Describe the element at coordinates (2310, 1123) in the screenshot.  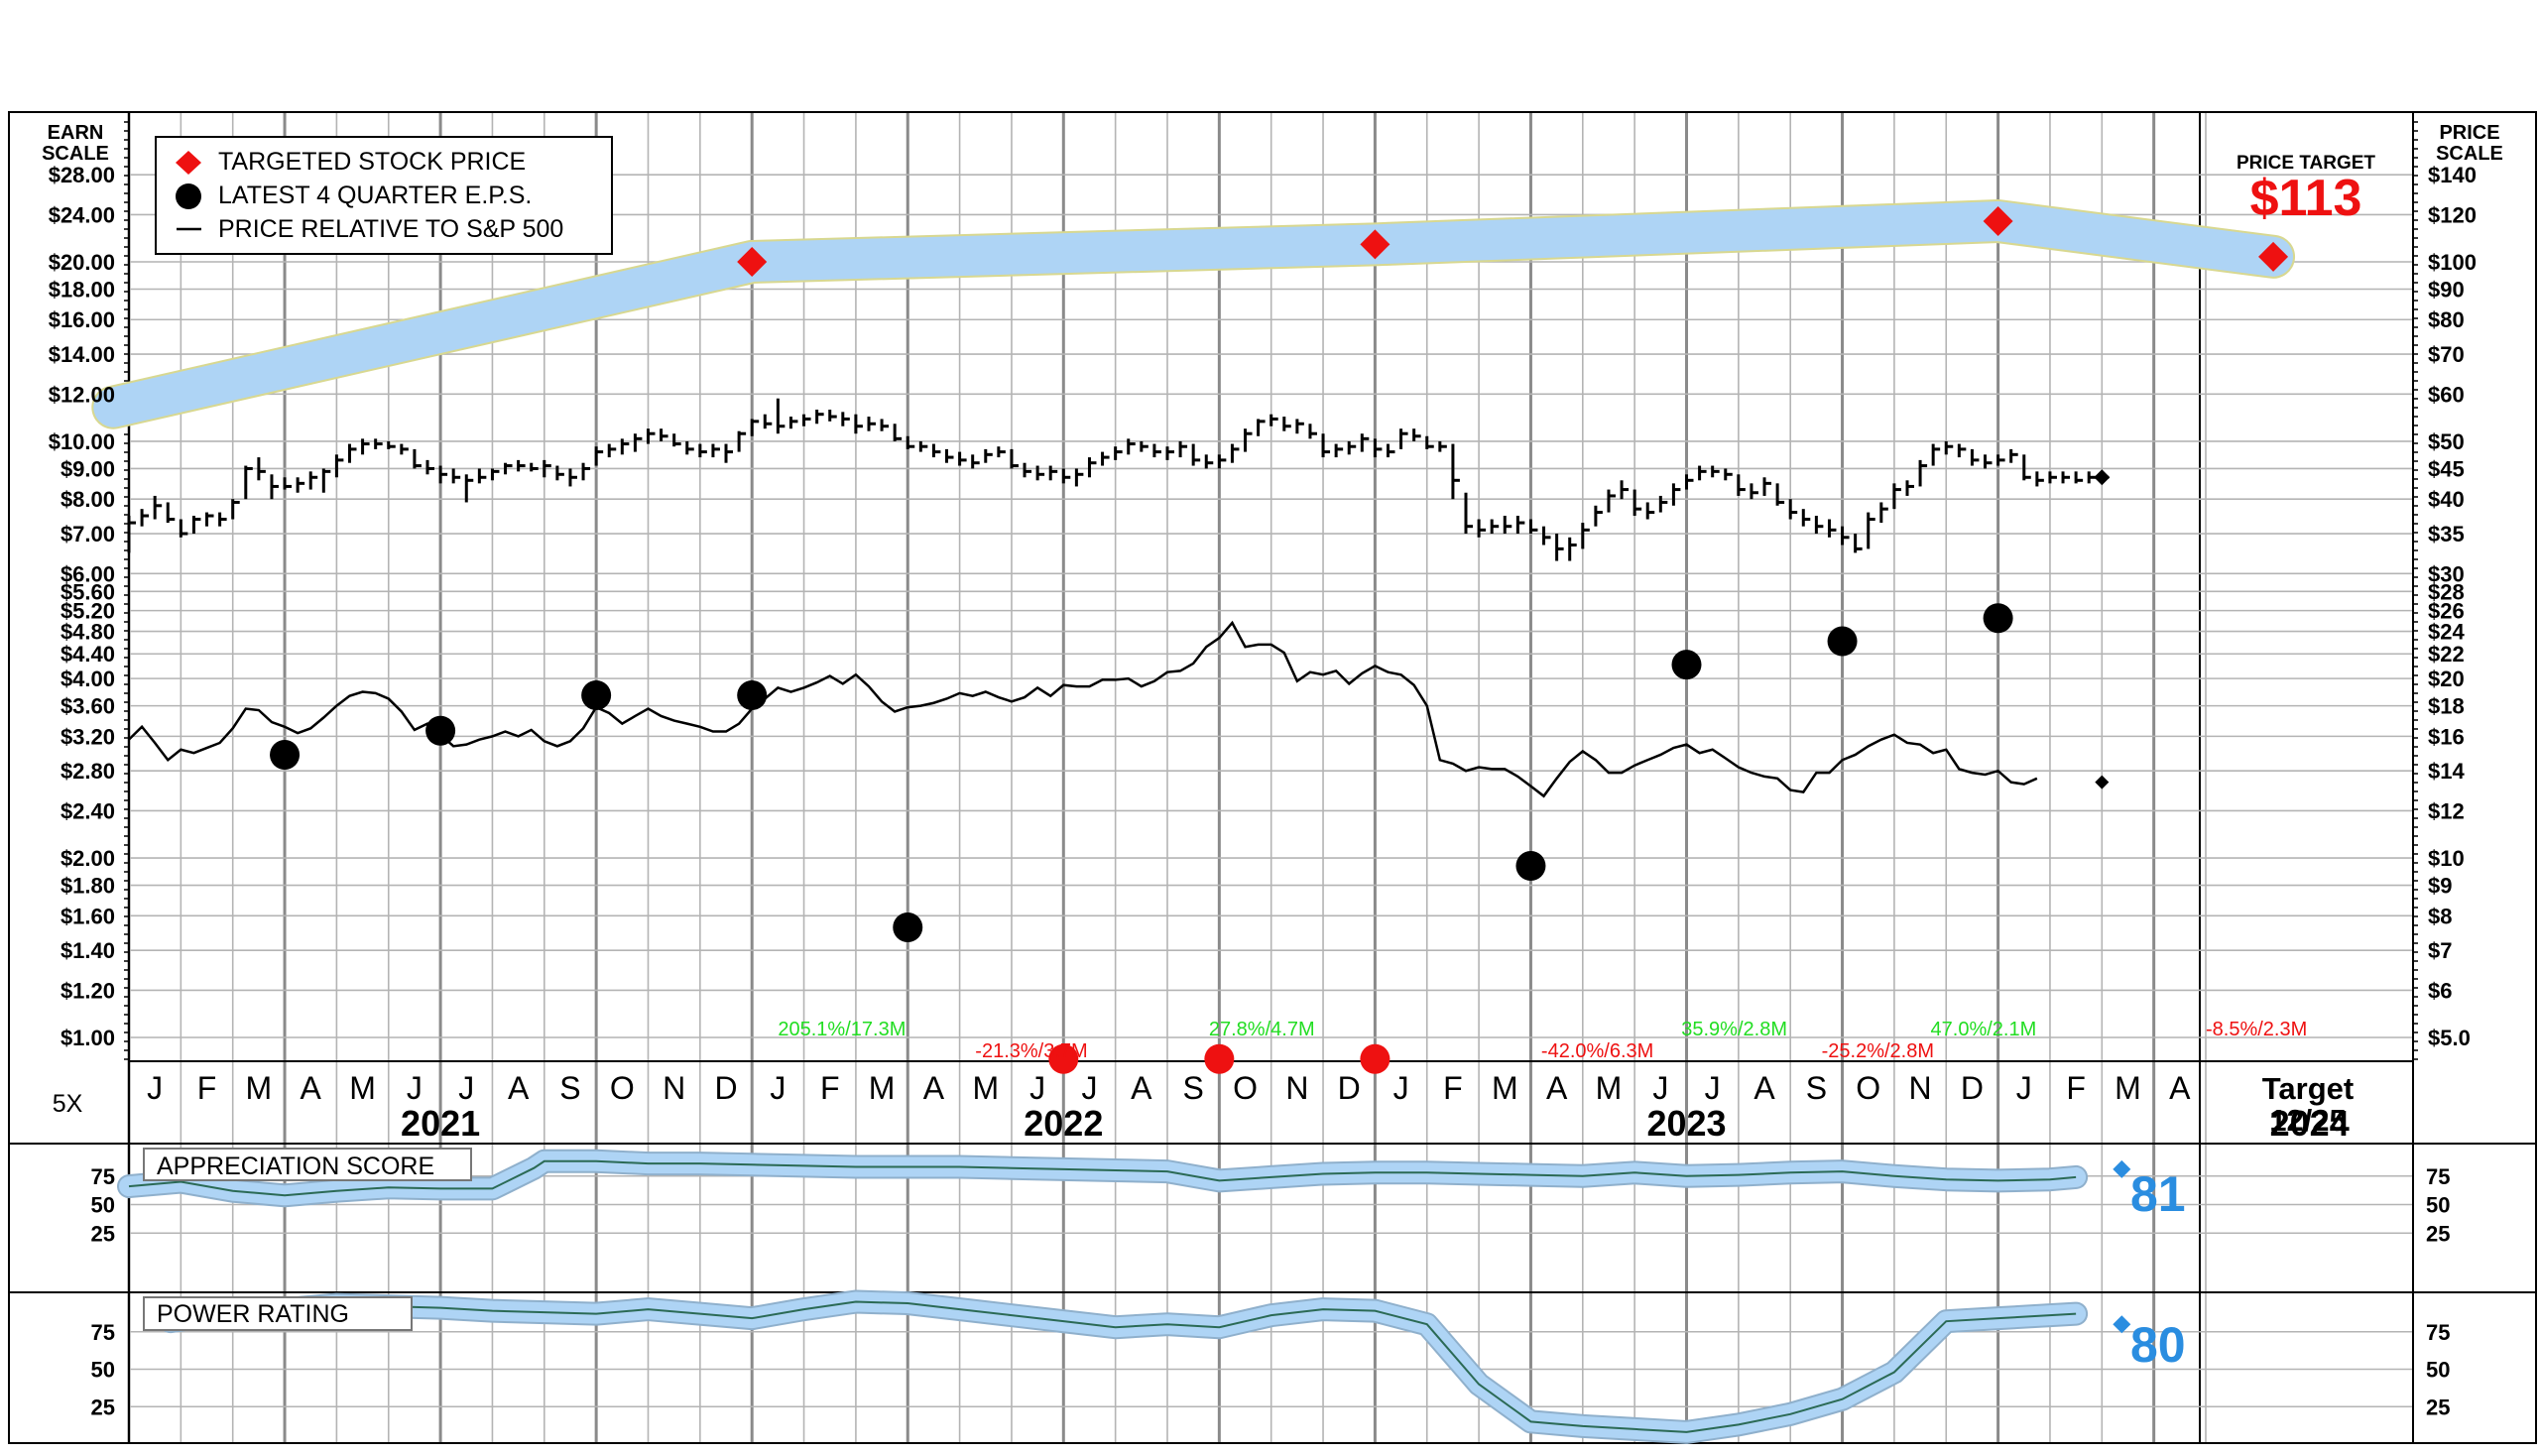
I see `year-label: 2024` at that location.